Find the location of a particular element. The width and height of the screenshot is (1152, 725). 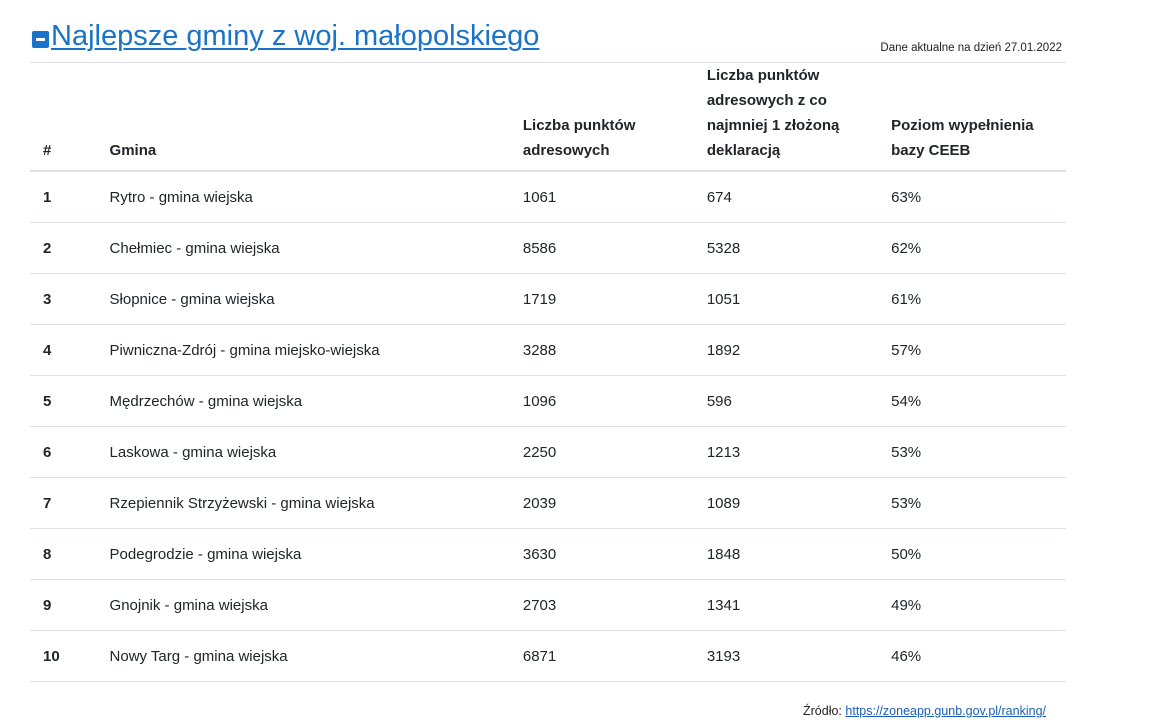

rank-cell: 3 is located at coordinates (70, 299).